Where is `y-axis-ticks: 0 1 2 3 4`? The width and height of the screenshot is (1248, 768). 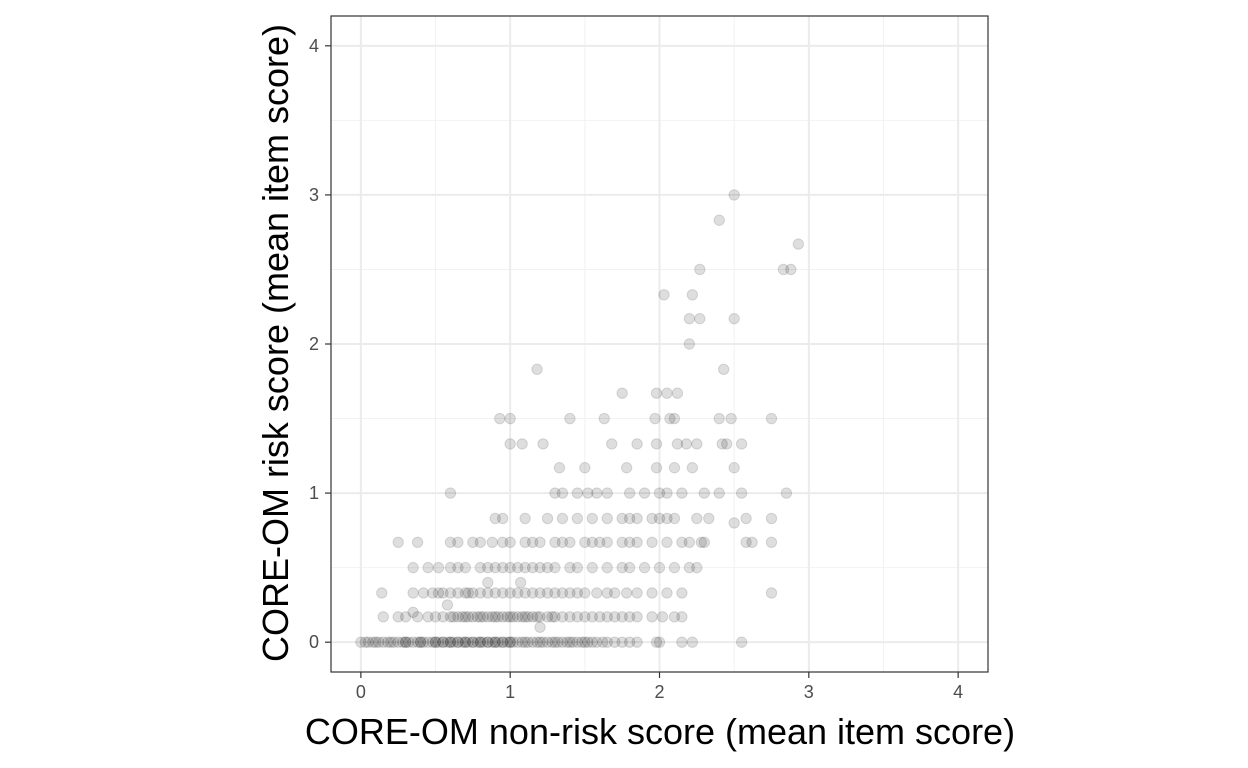
y-axis-ticks: 0 1 2 3 4 is located at coordinates (320, 344).